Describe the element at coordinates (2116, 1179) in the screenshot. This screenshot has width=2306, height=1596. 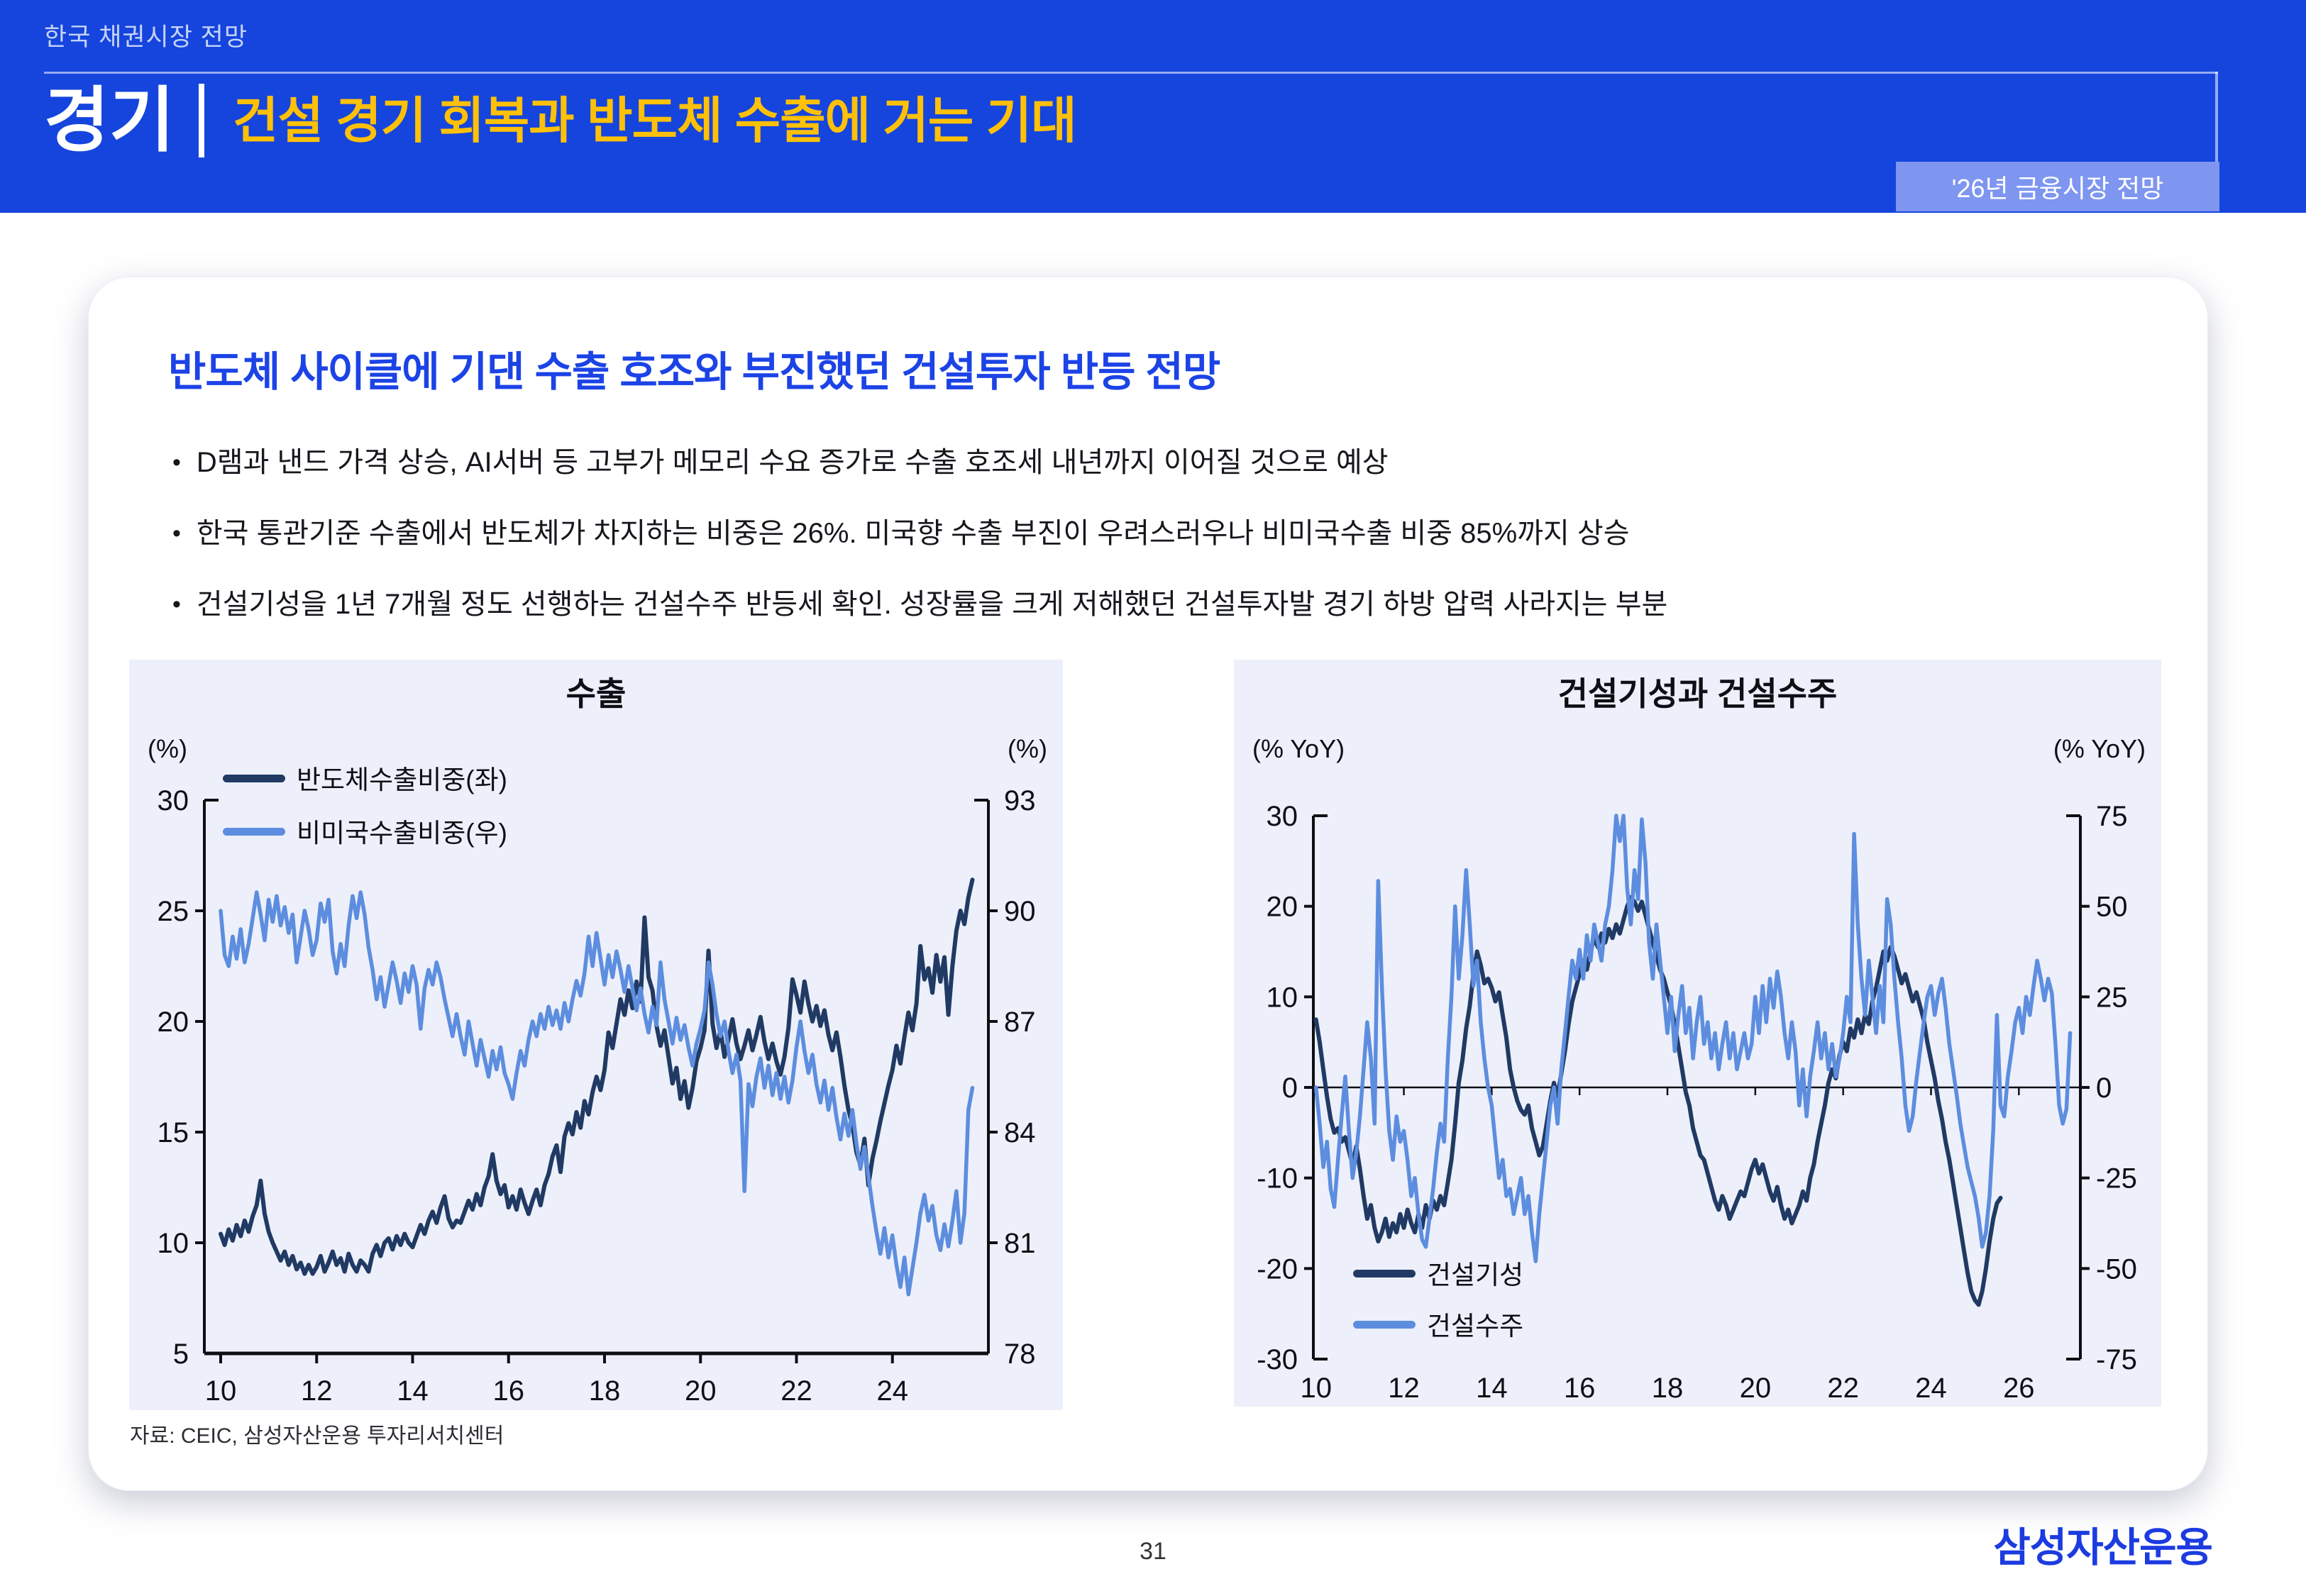
I see `right-axis-tick-label: -25` at that location.